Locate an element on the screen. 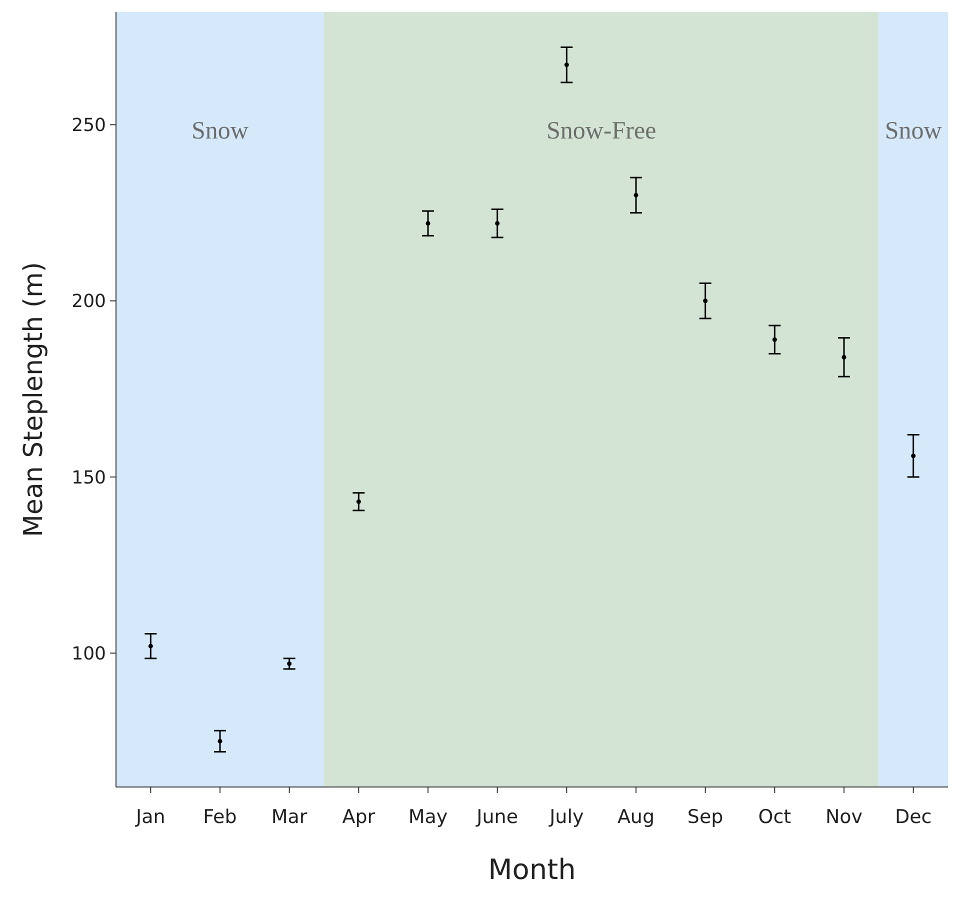 The image size is (959, 899). y-tick-label: 200 is located at coordinates (89, 301).